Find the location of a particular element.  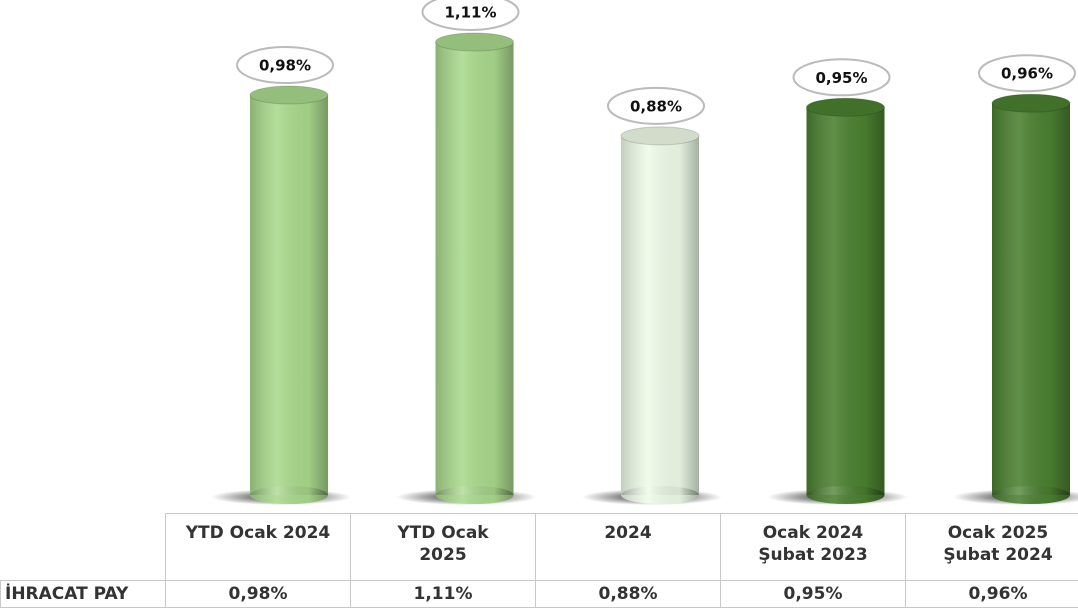

series-name: İHRACAT PAY is located at coordinates (83, 594).